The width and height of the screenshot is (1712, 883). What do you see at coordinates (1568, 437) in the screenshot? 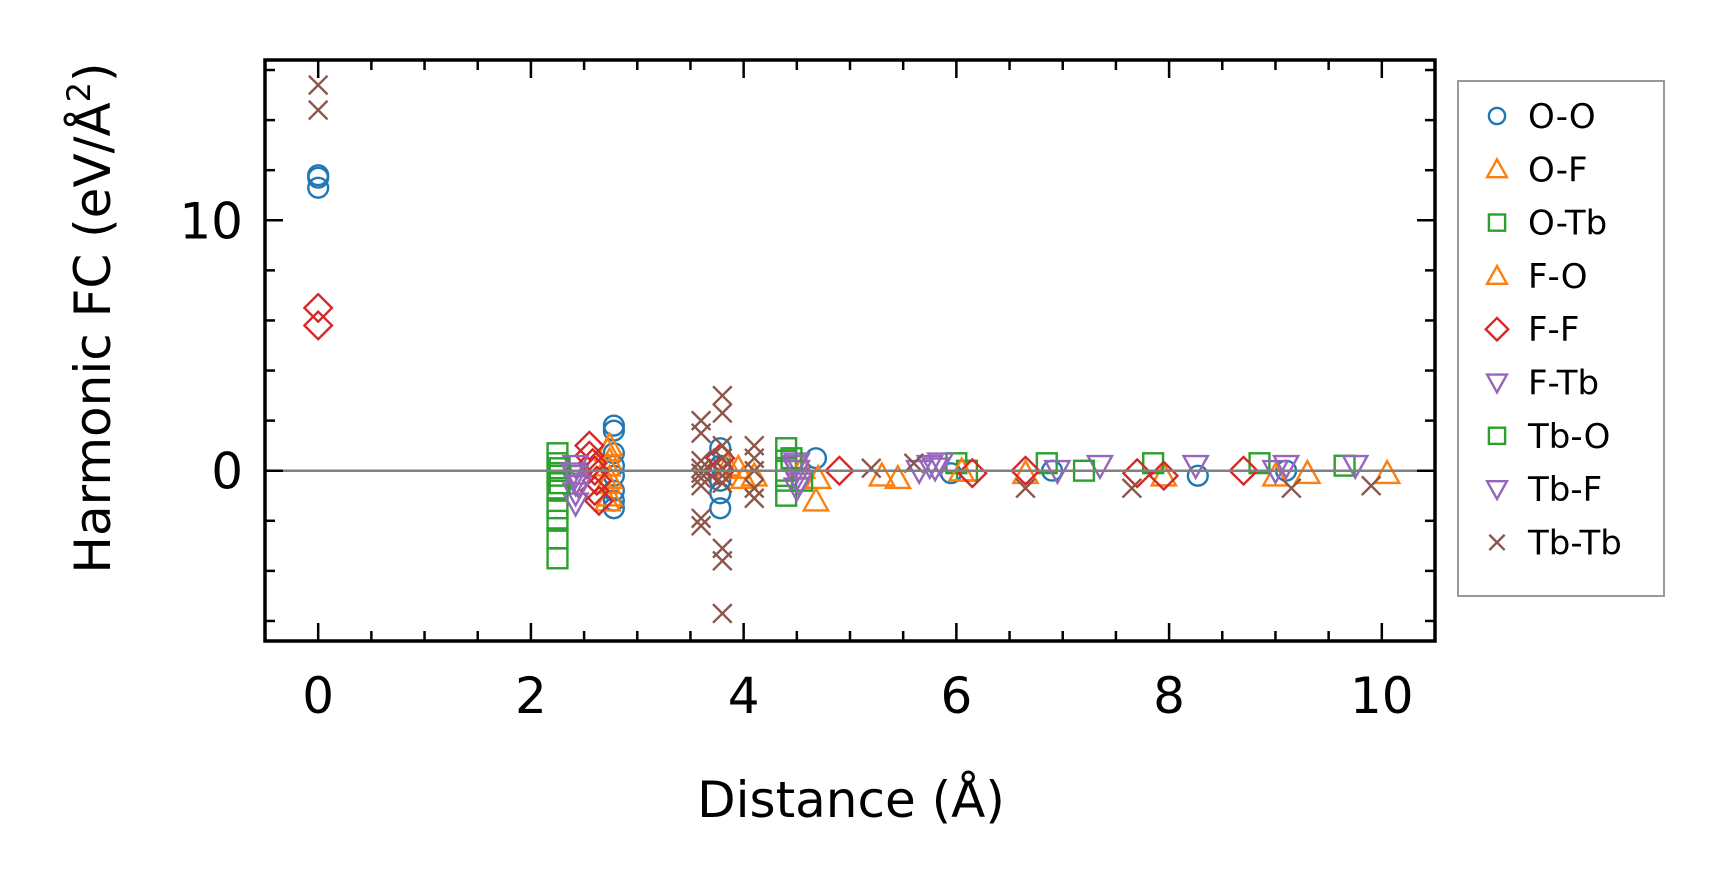
I see `legend-label: Tb-O` at bounding box center [1568, 437].